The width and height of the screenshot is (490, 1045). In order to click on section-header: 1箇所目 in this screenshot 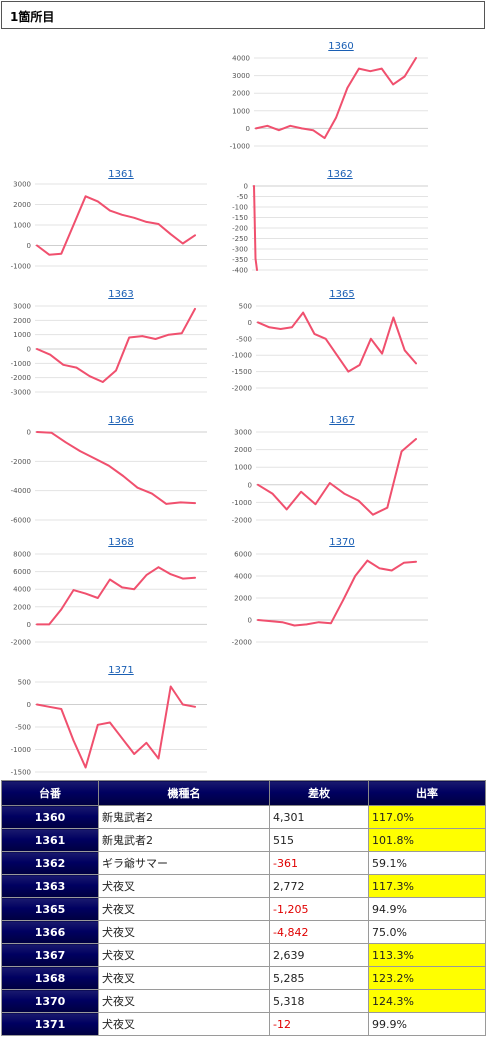, I will do `click(243, 15)`.